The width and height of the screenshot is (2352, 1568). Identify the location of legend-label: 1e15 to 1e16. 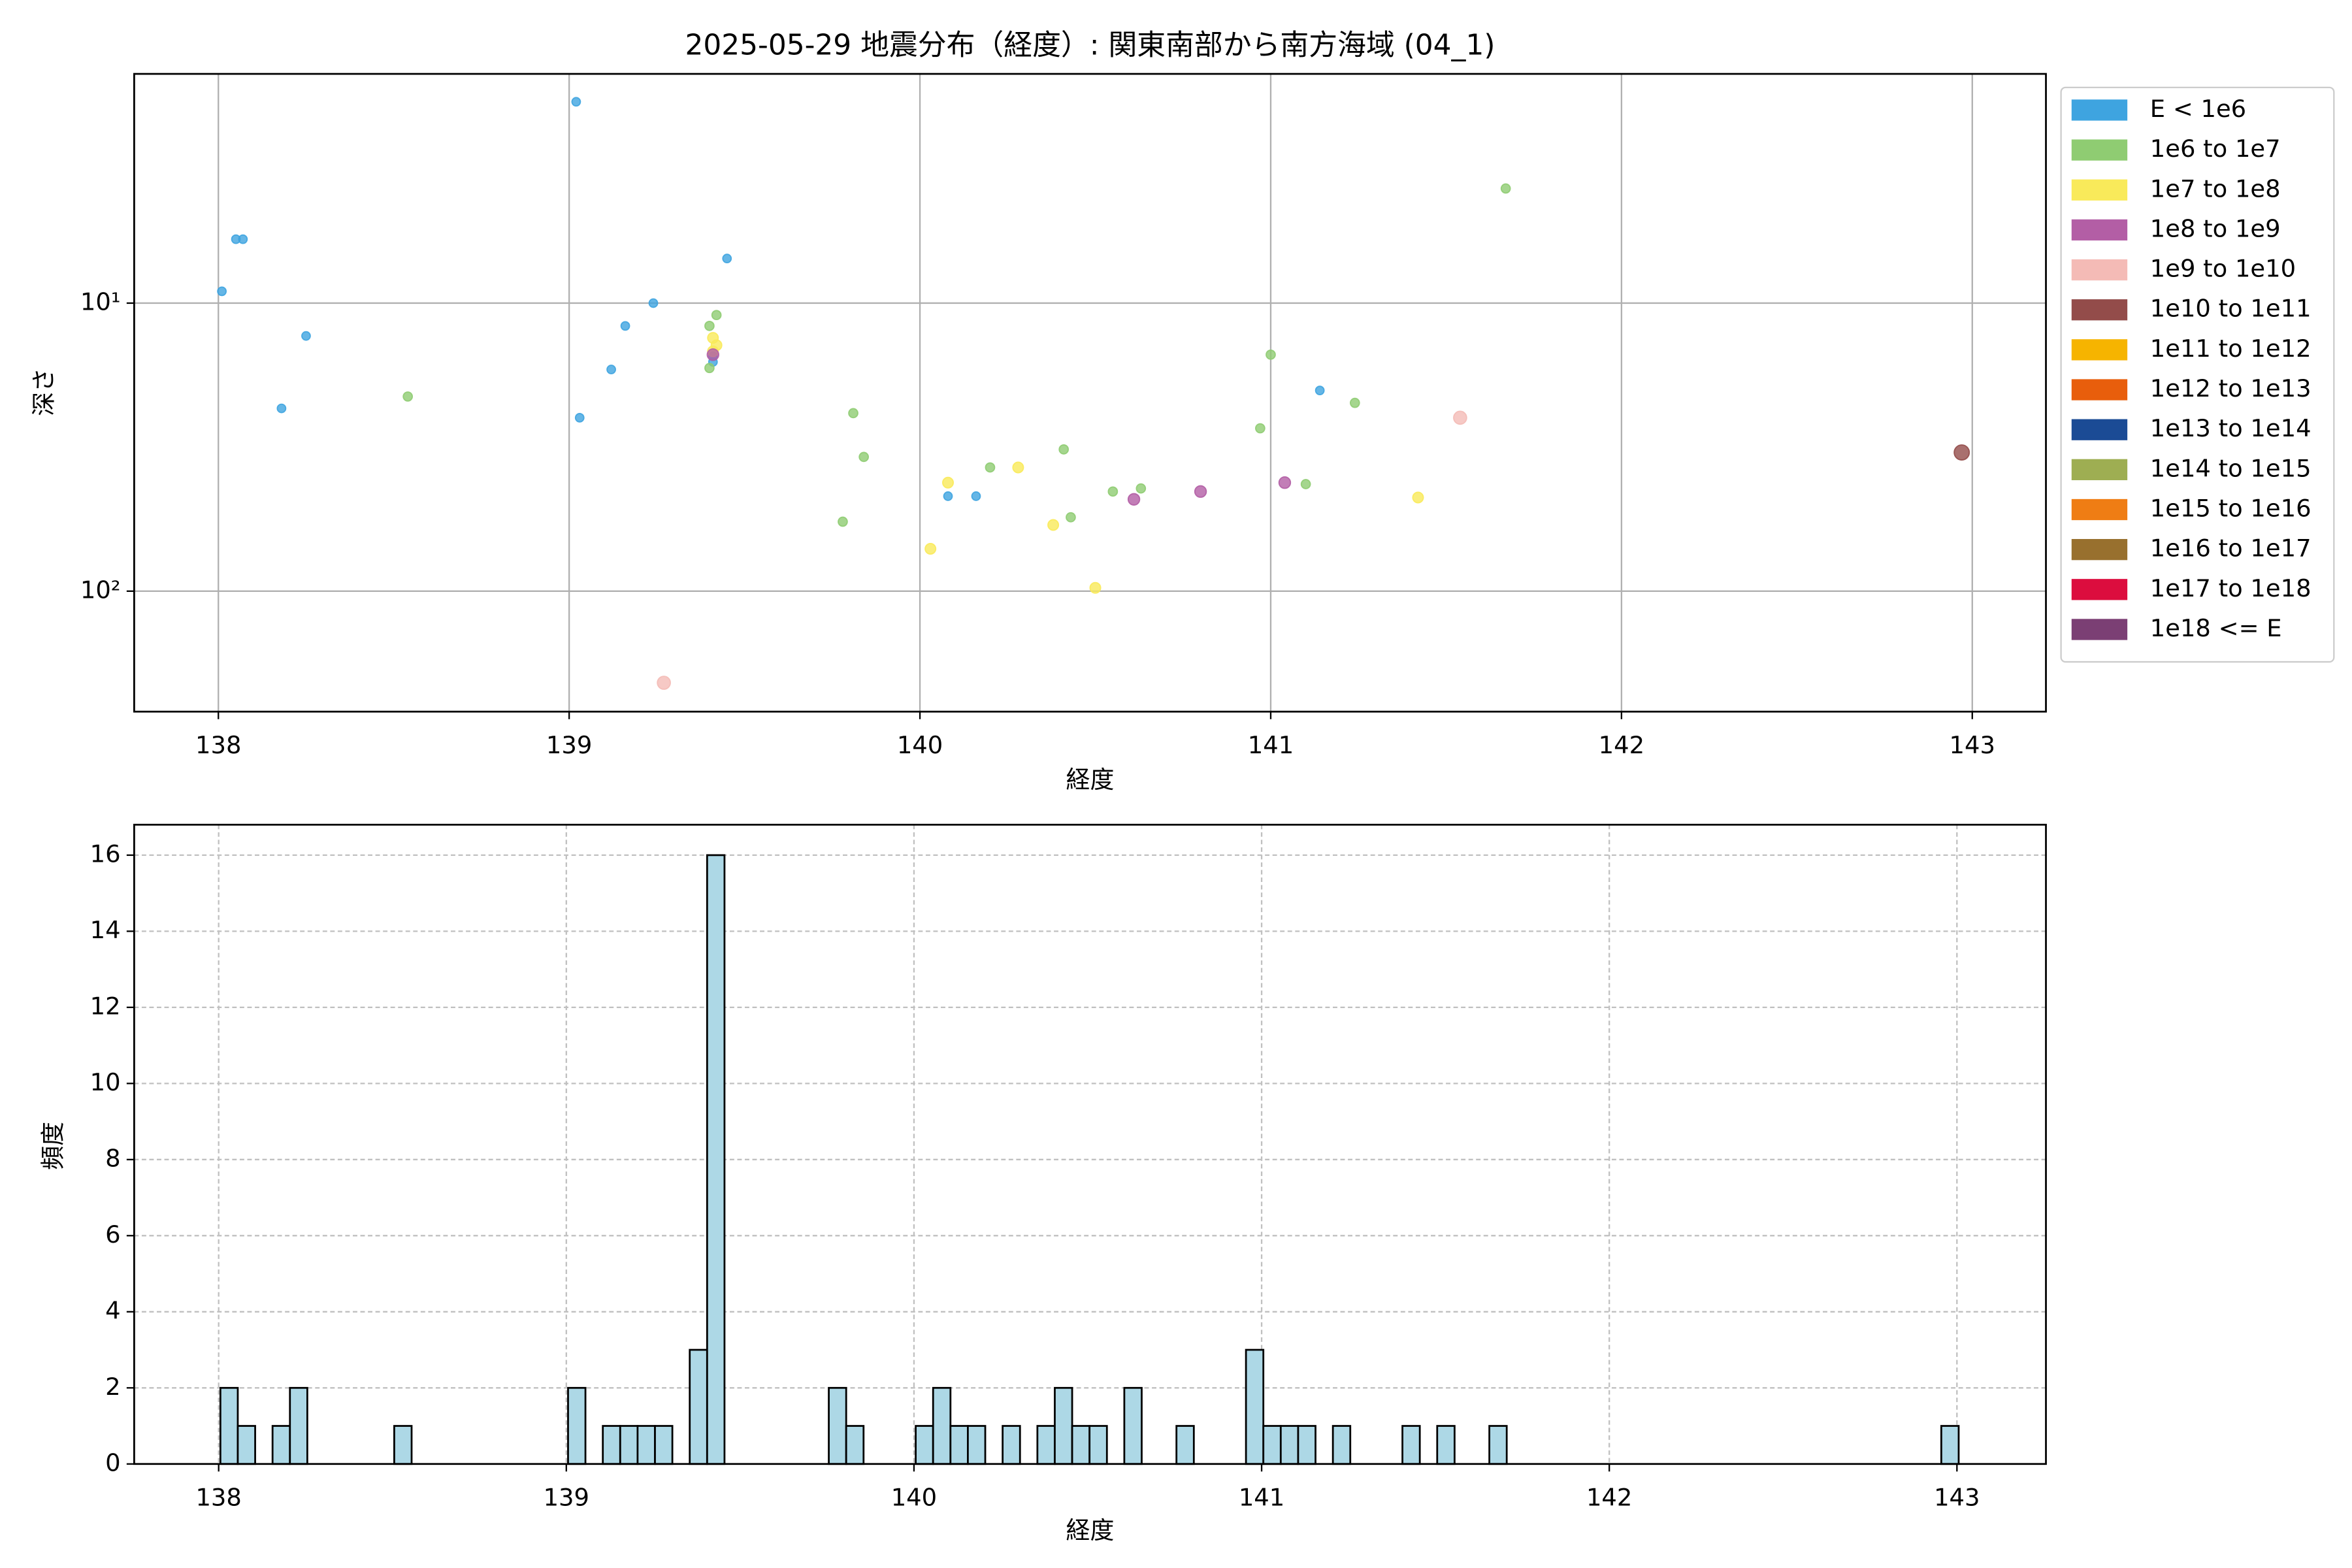
(2230, 509).